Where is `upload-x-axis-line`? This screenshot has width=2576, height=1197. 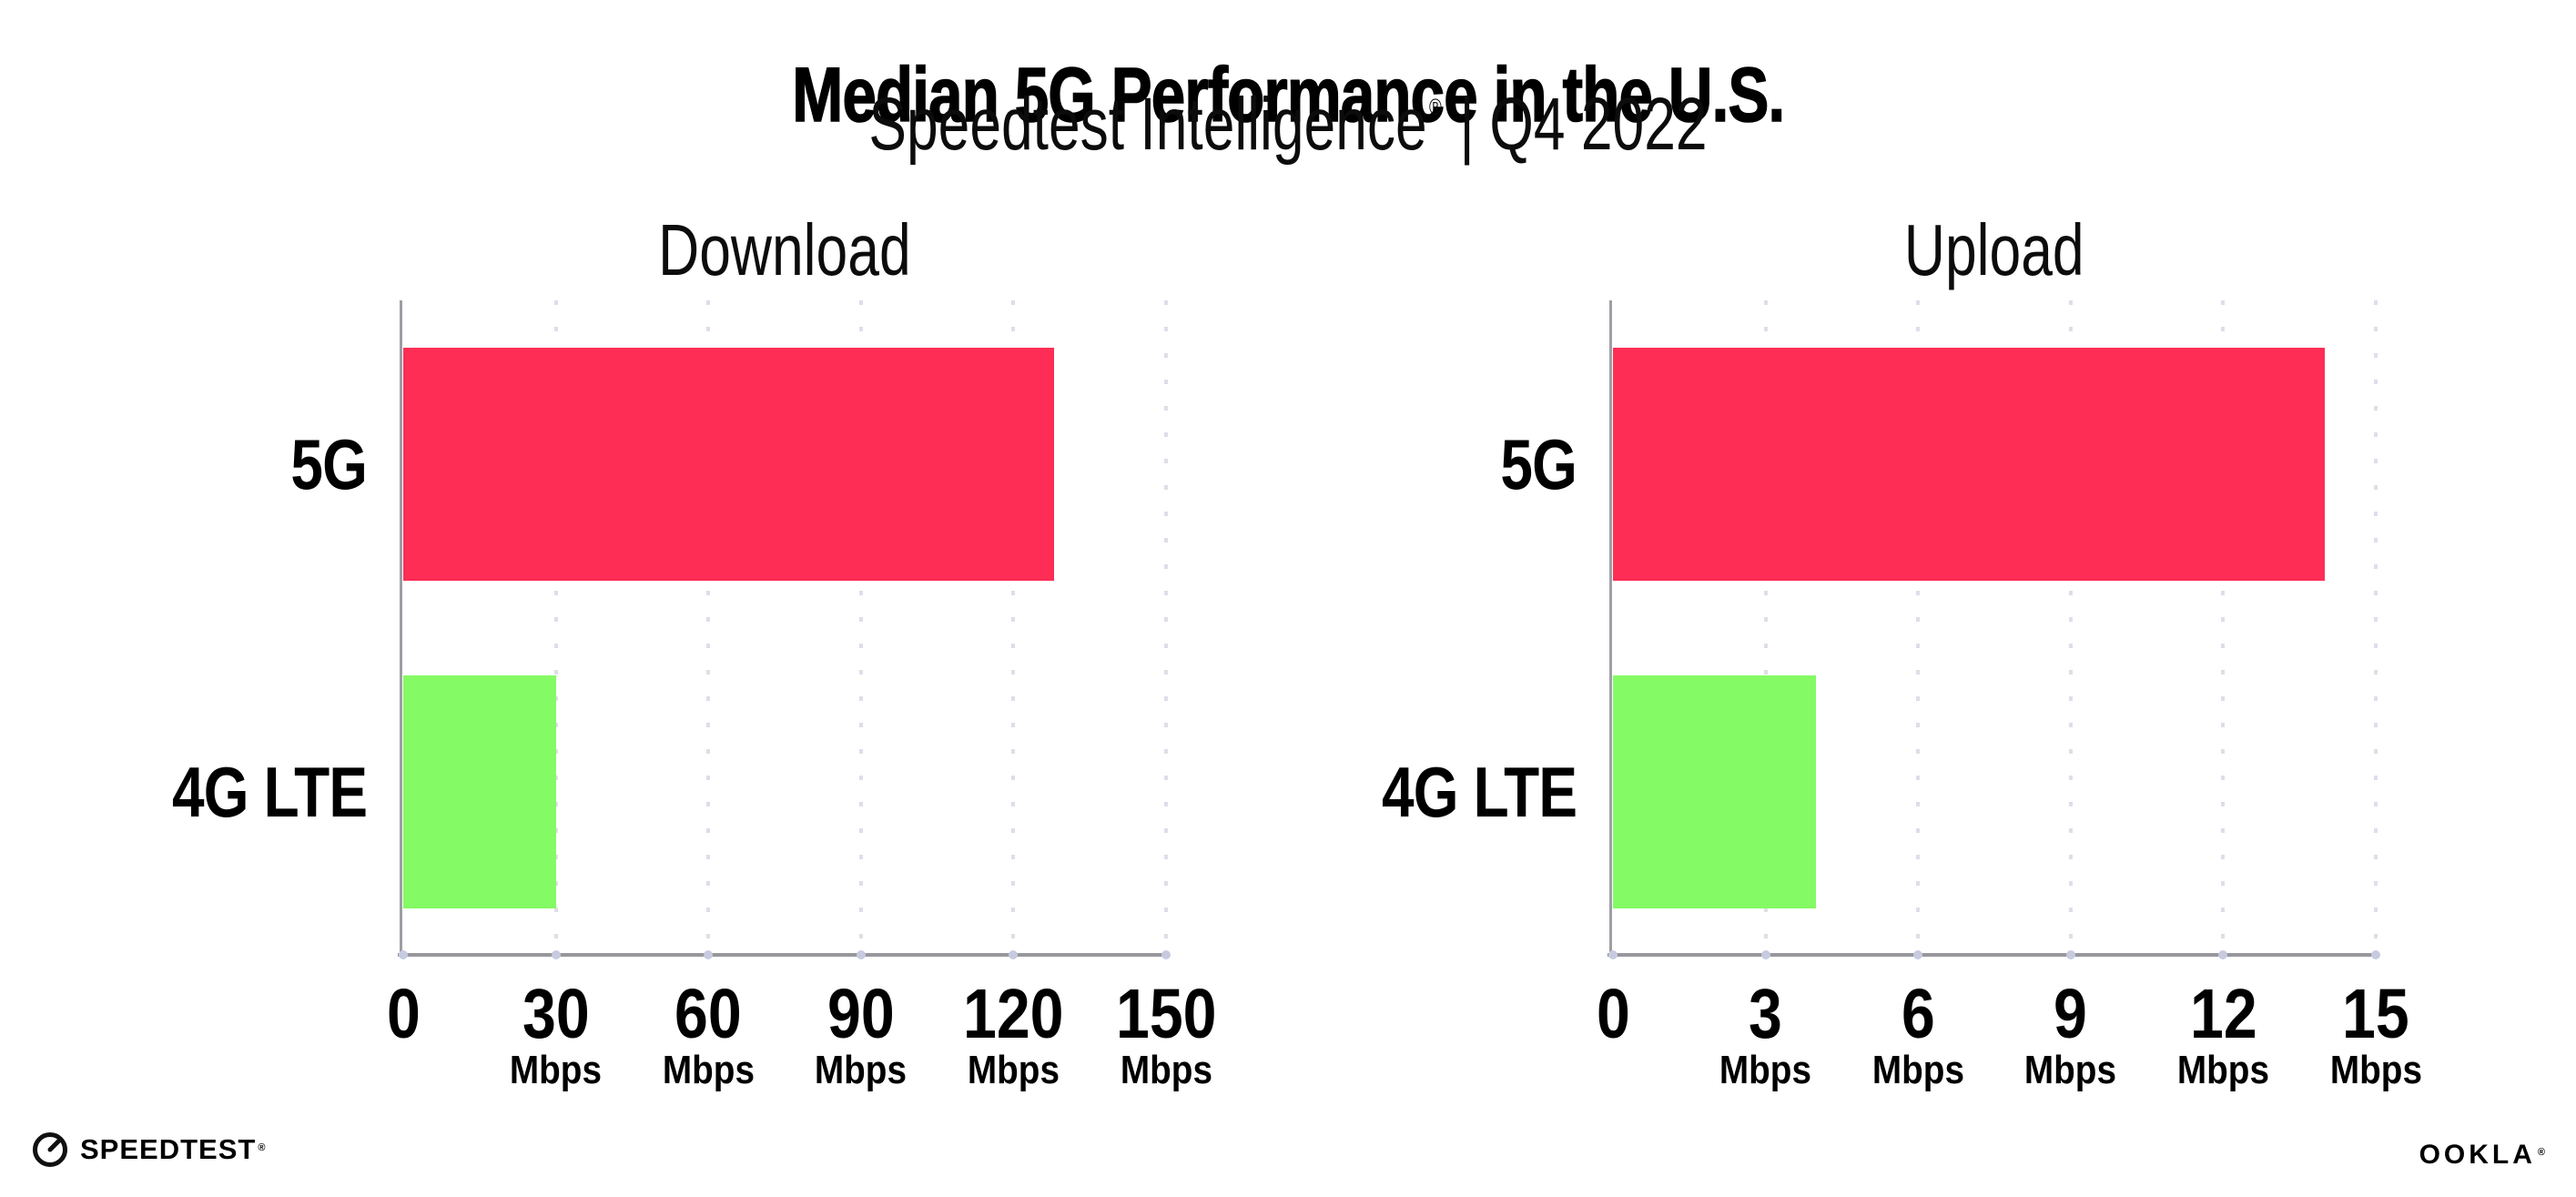
upload-x-axis-line is located at coordinates (1992, 955).